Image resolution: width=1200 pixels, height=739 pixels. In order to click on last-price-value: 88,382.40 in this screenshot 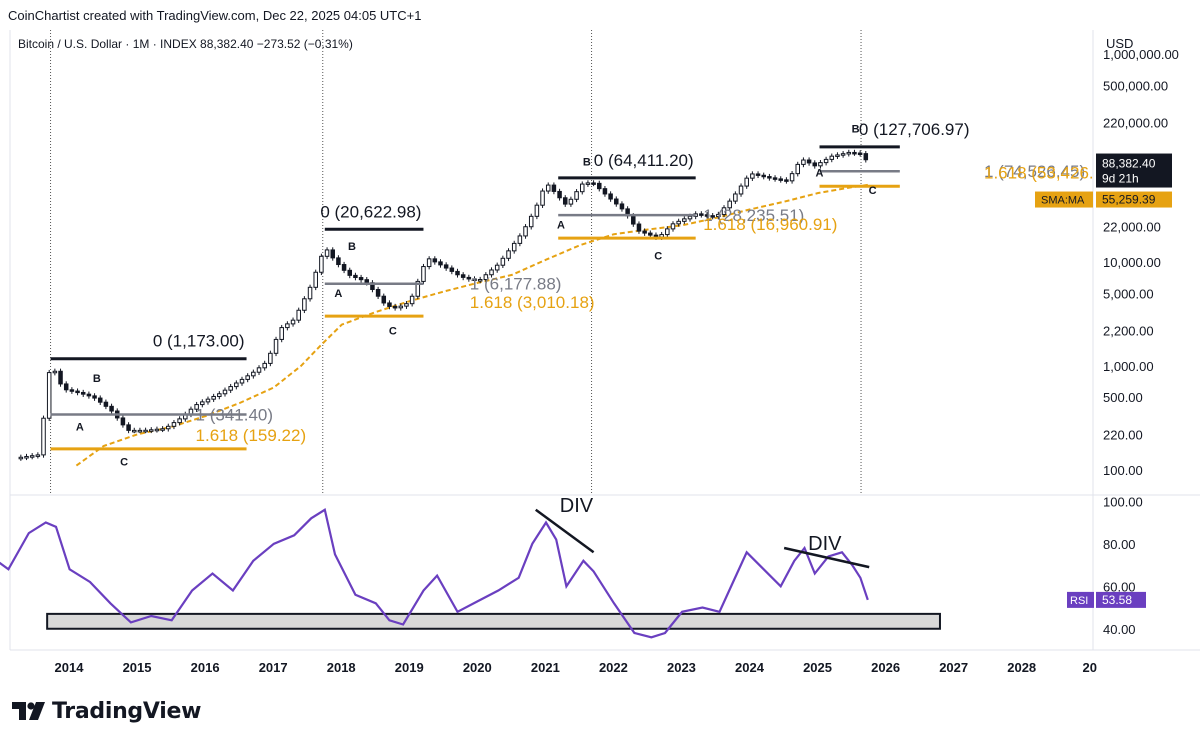, I will do `click(1129, 164)`.